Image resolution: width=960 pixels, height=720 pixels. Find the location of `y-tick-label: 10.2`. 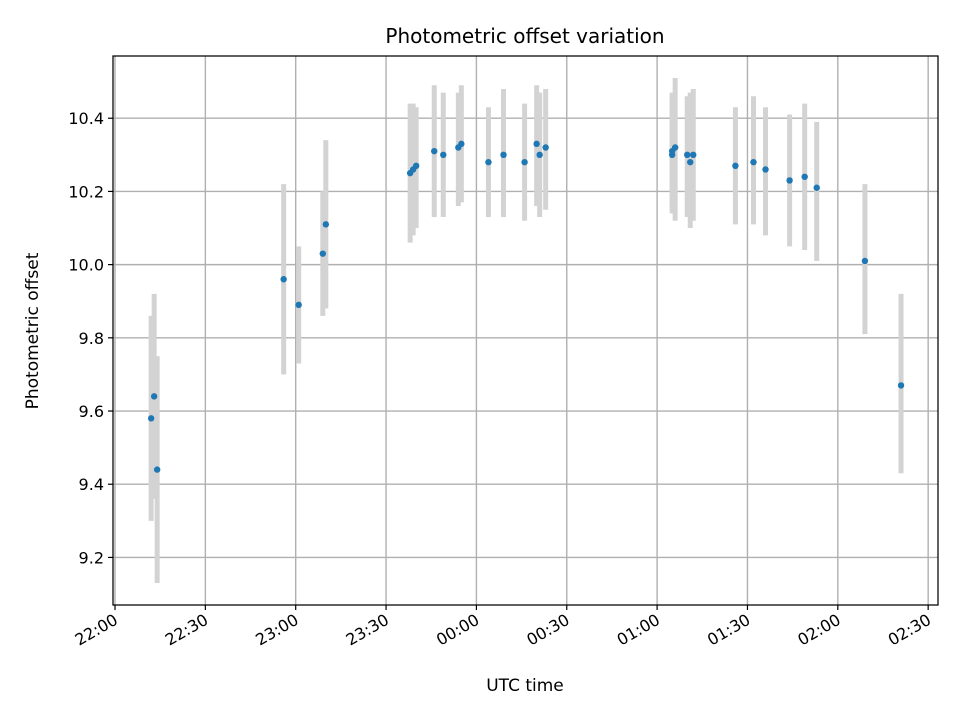

y-tick-label: 10.2 is located at coordinates (86, 191).